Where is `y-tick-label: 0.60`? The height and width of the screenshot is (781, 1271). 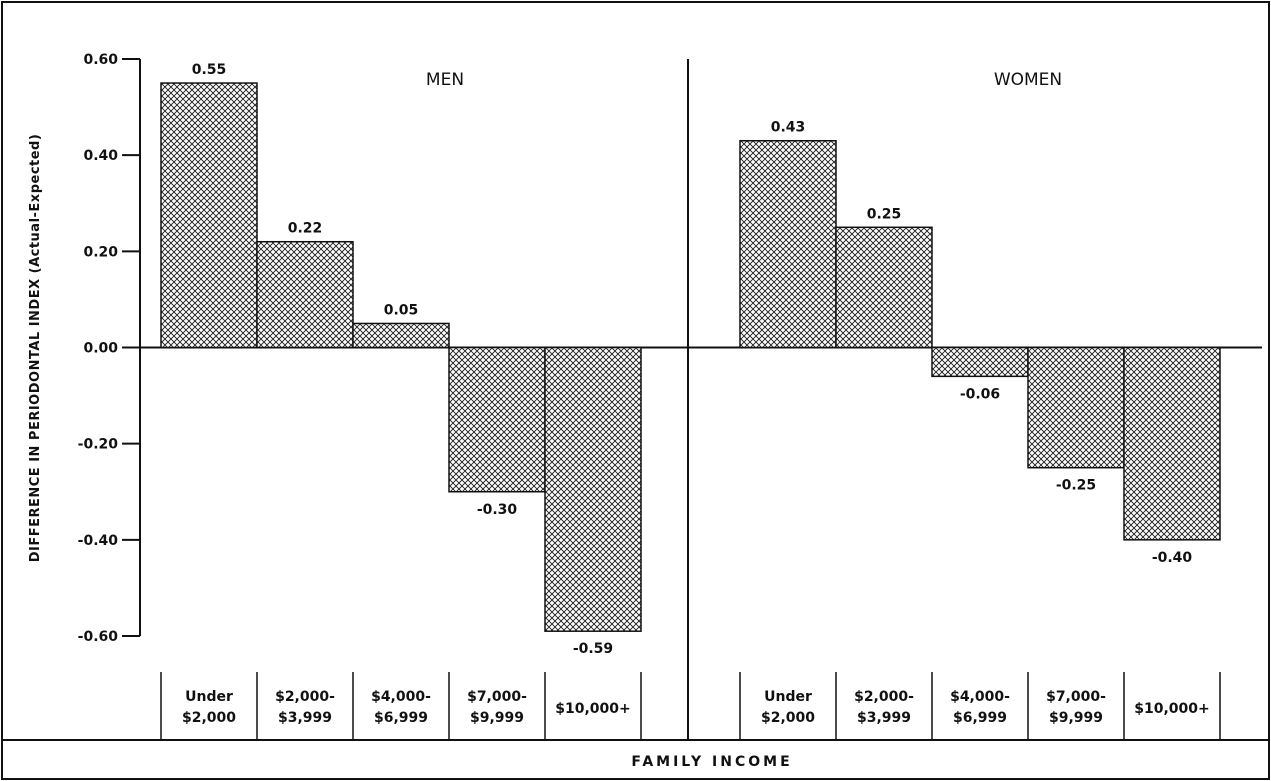 y-tick-label: 0.60 is located at coordinates (100, 60).